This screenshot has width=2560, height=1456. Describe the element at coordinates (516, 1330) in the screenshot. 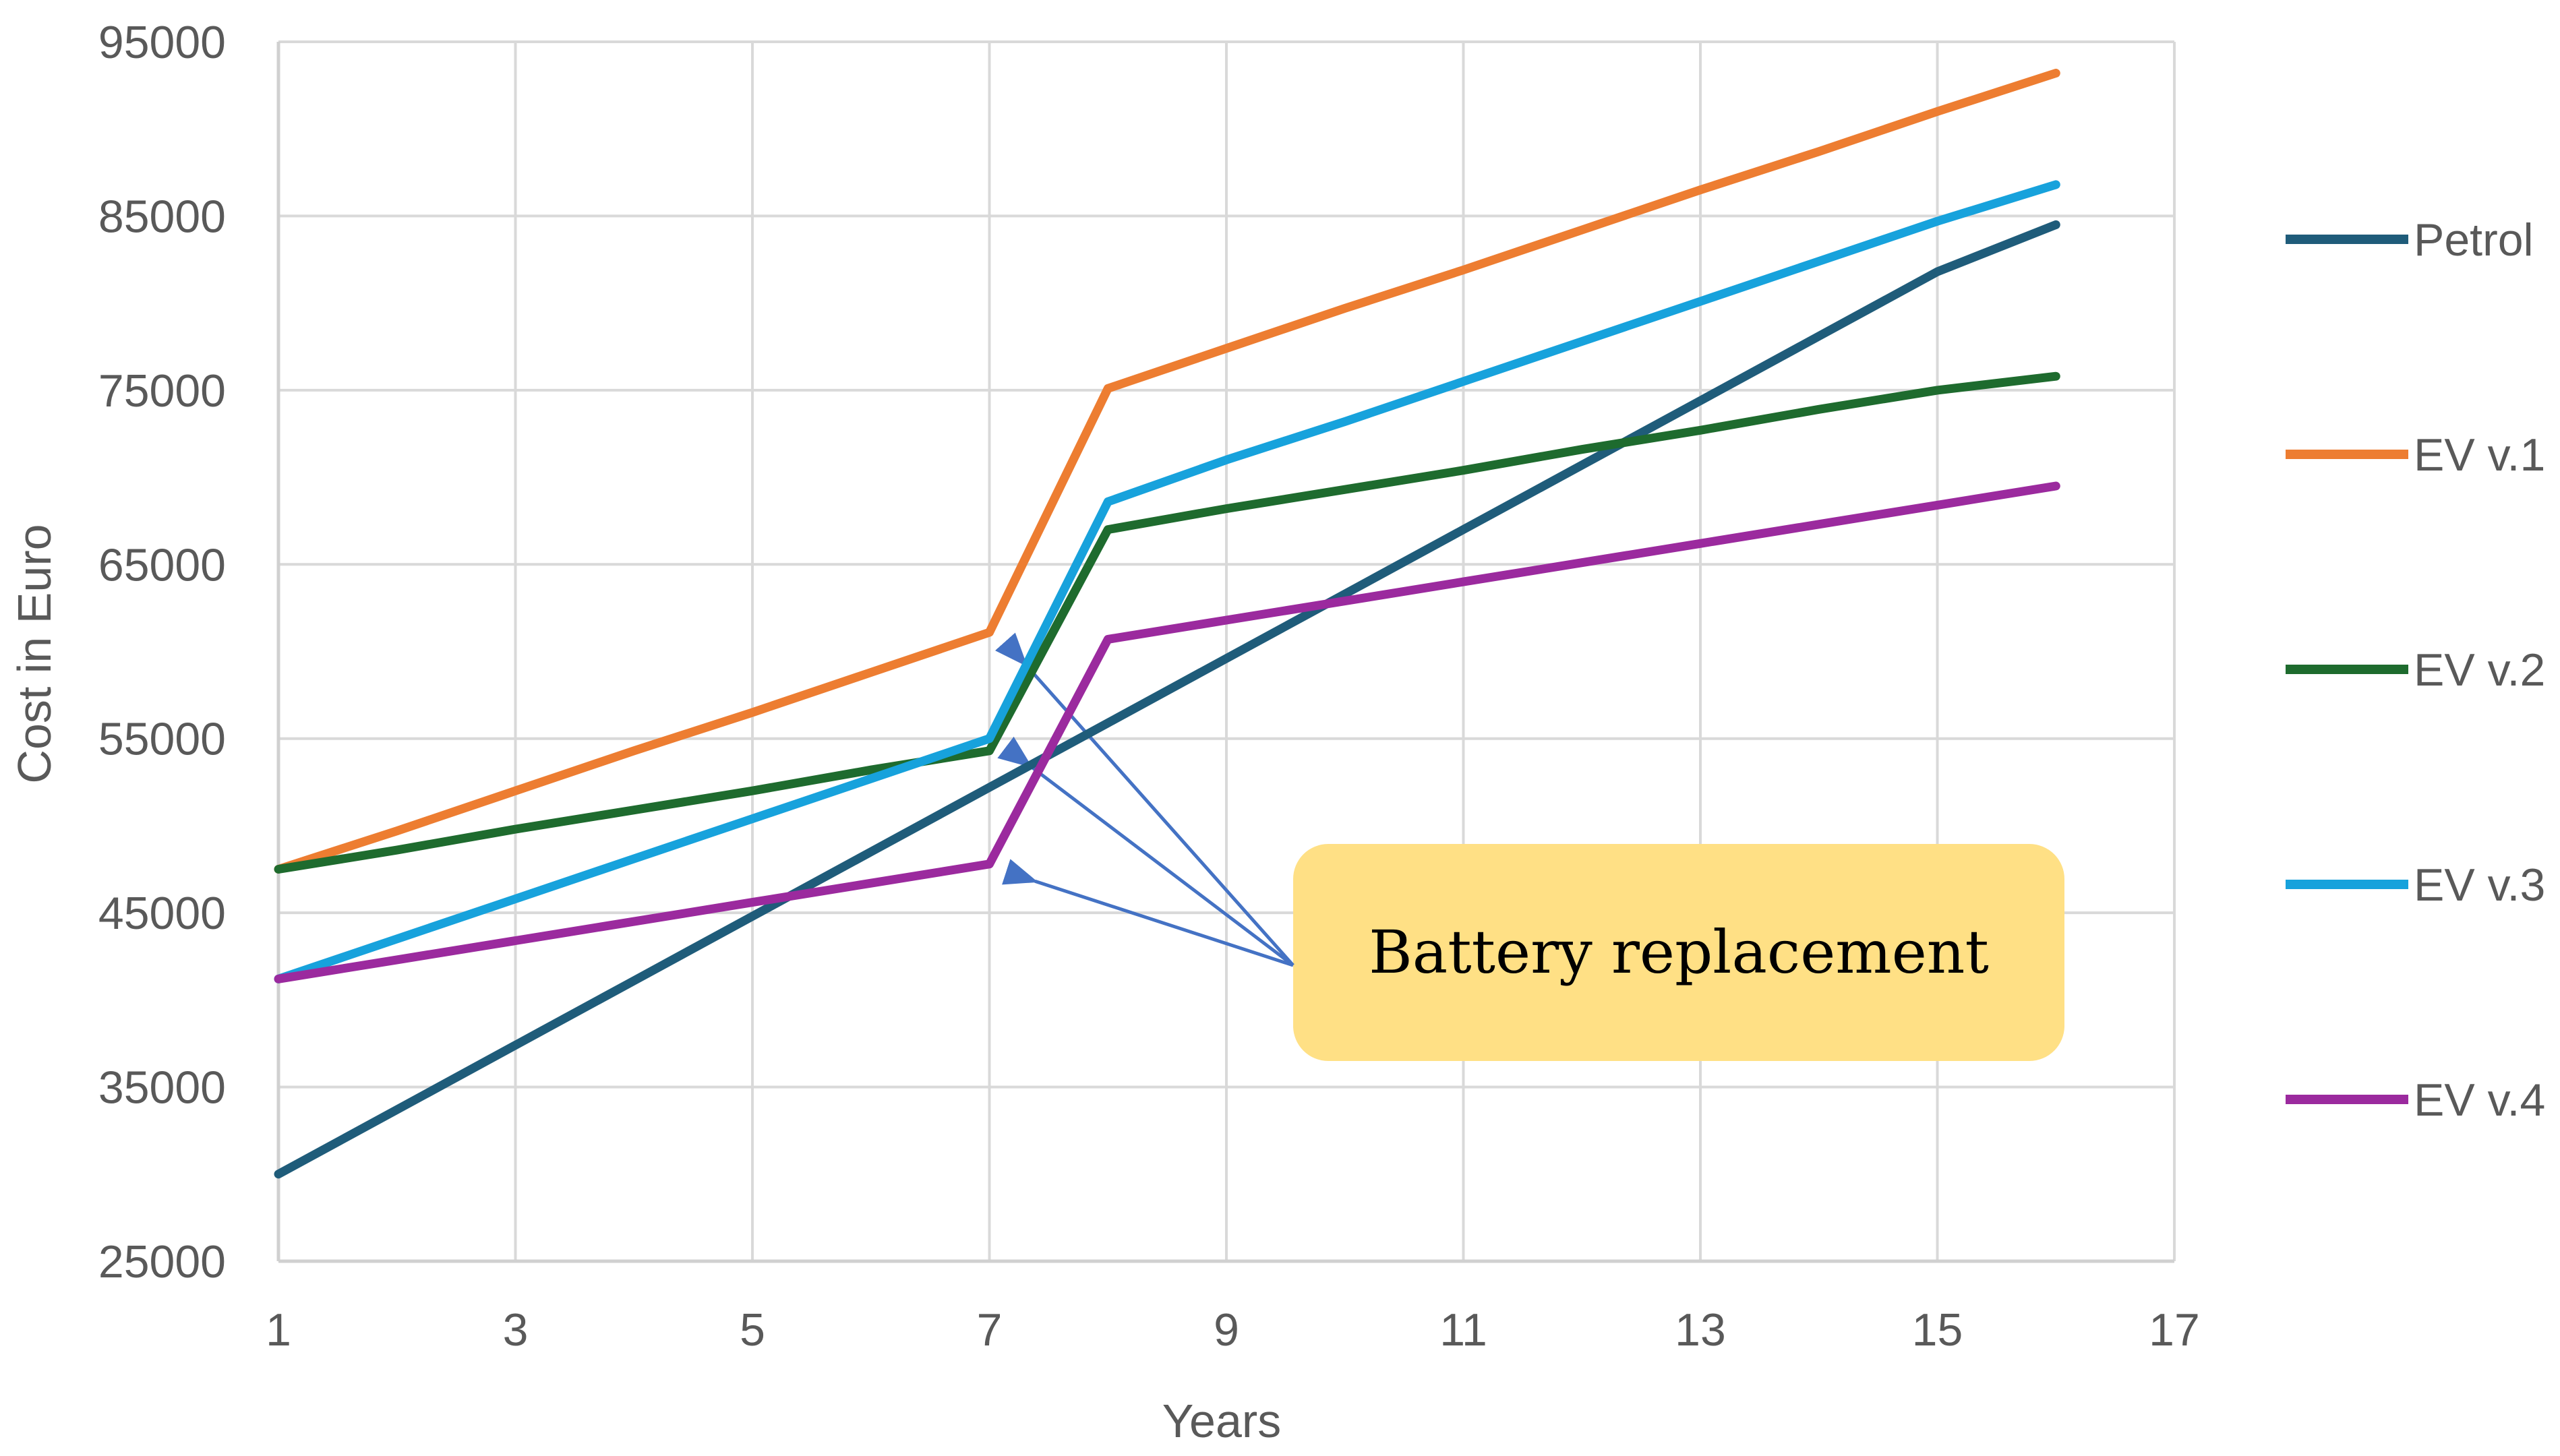

I see `x-tick-label: 3` at that location.